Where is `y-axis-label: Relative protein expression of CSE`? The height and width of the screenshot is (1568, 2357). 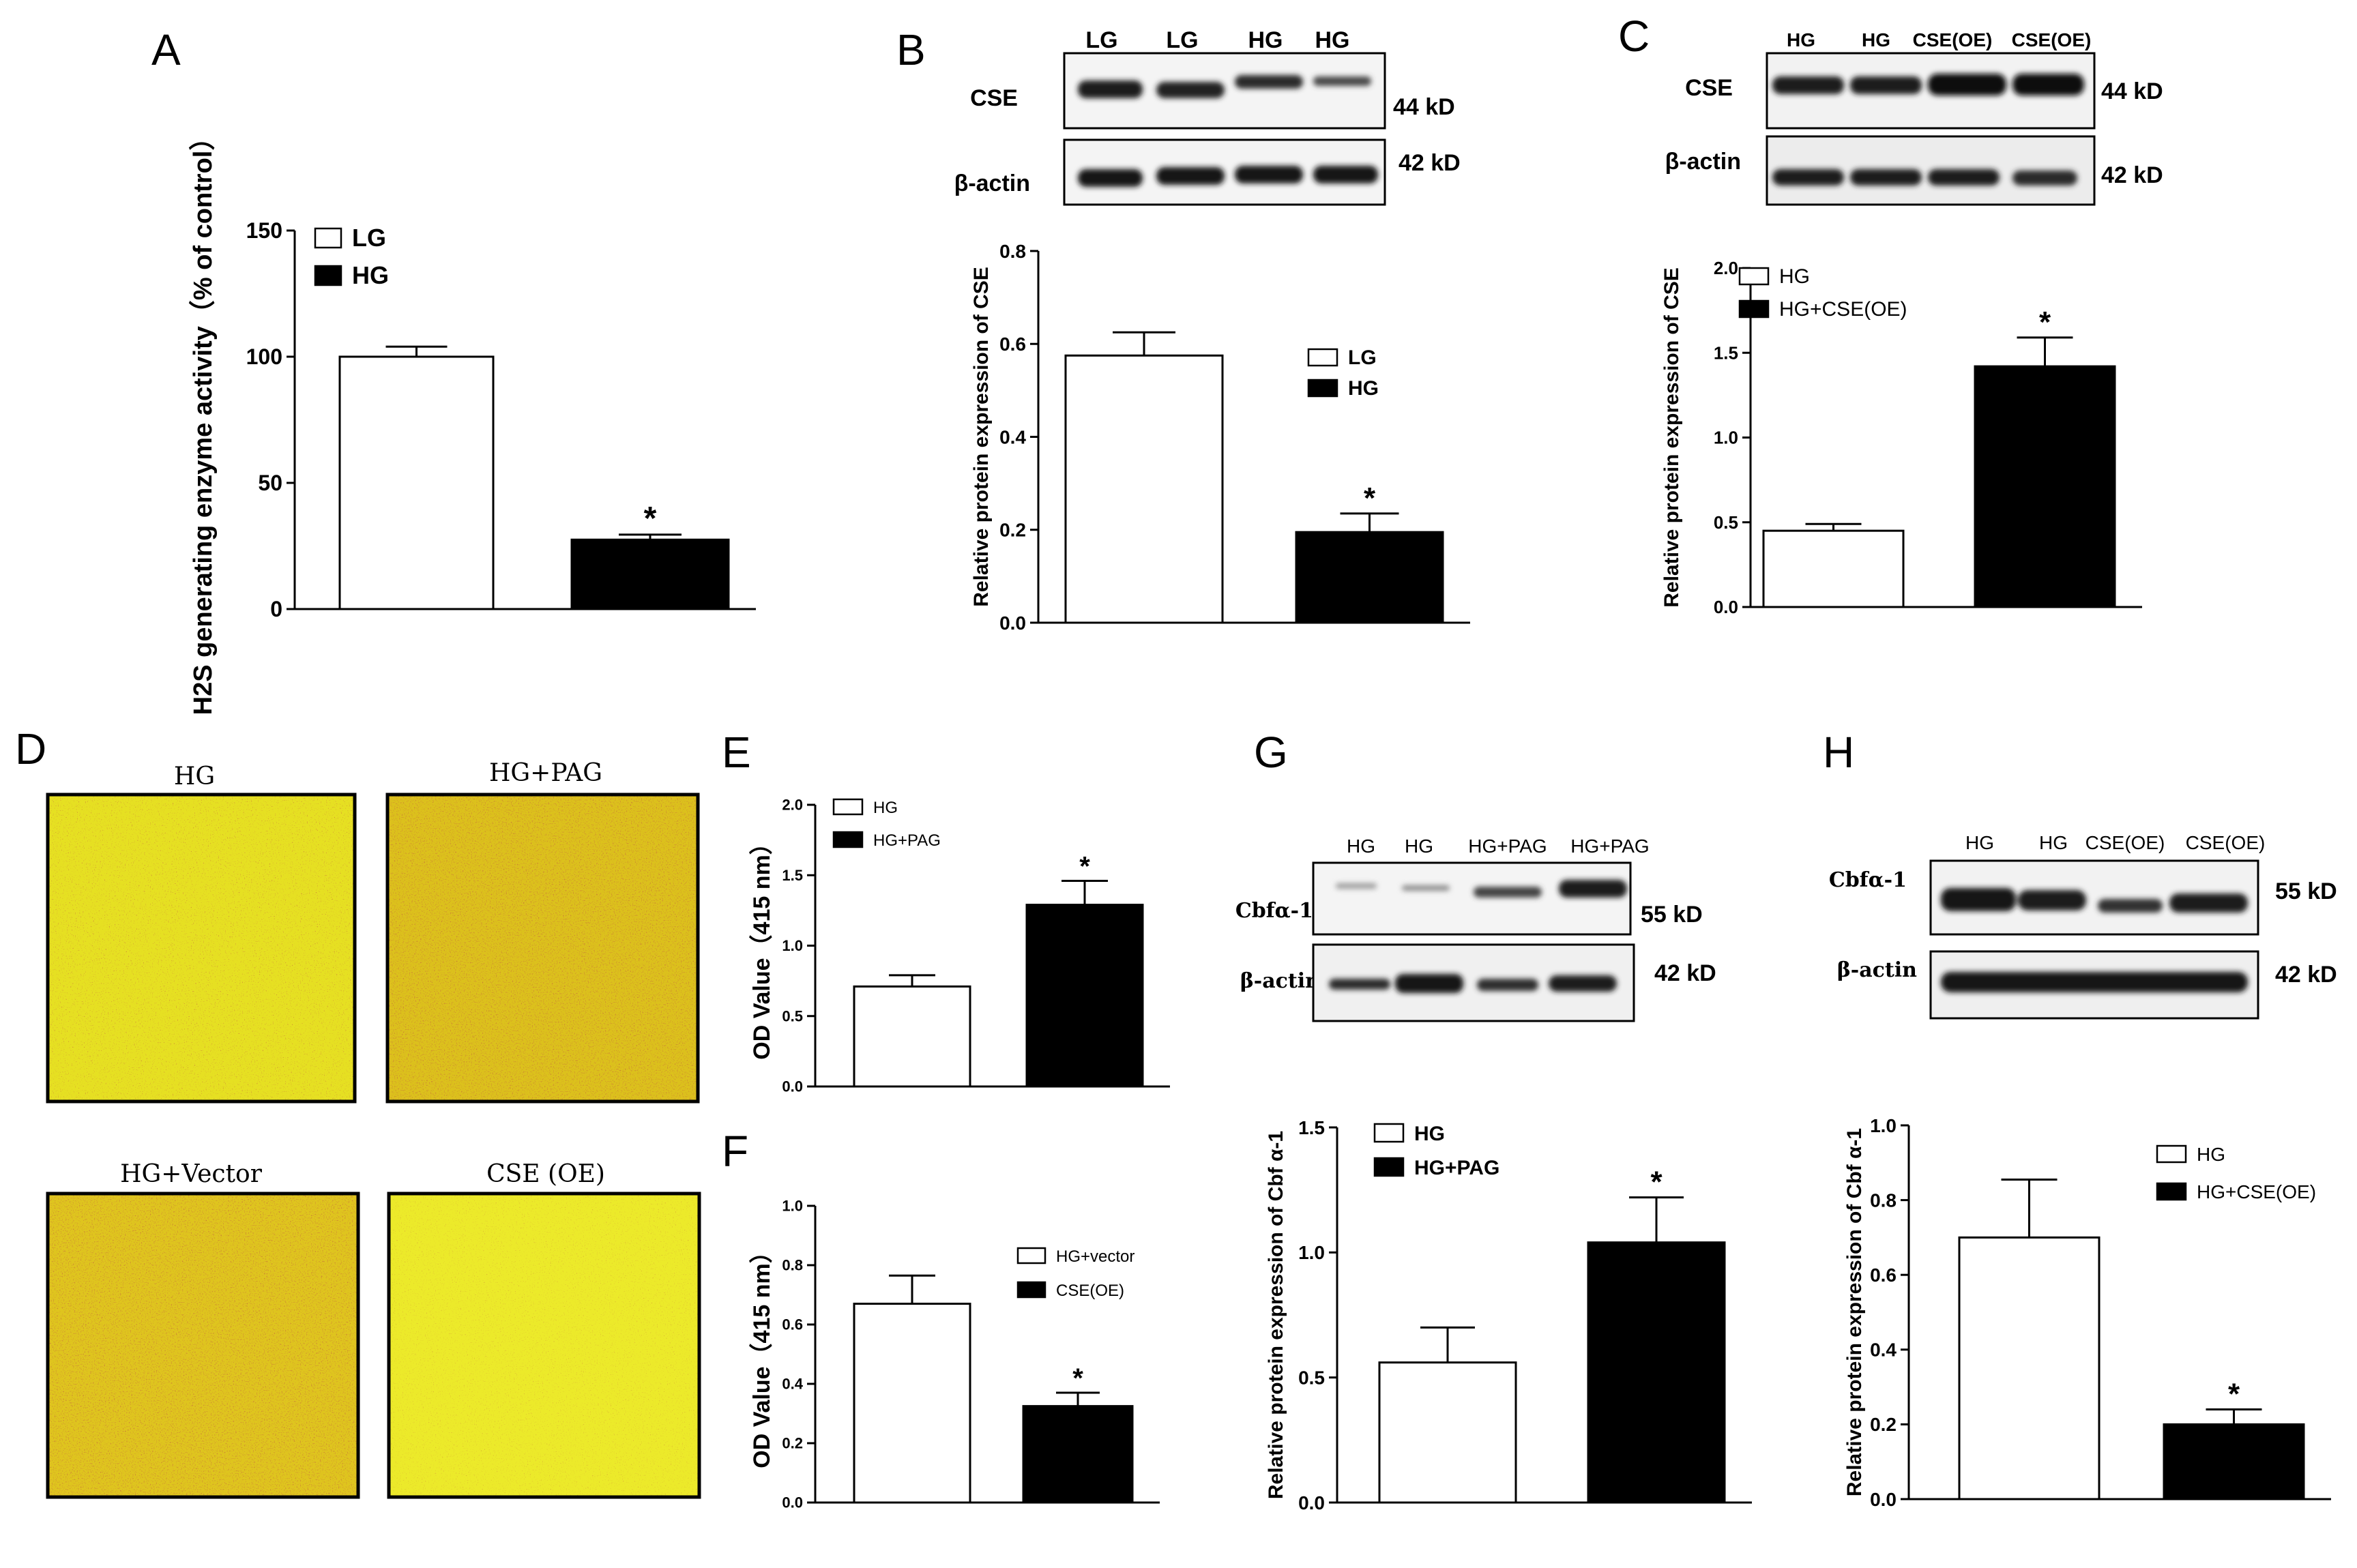
y-axis-label: Relative protein expression of CSE is located at coordinates (1671, 437).